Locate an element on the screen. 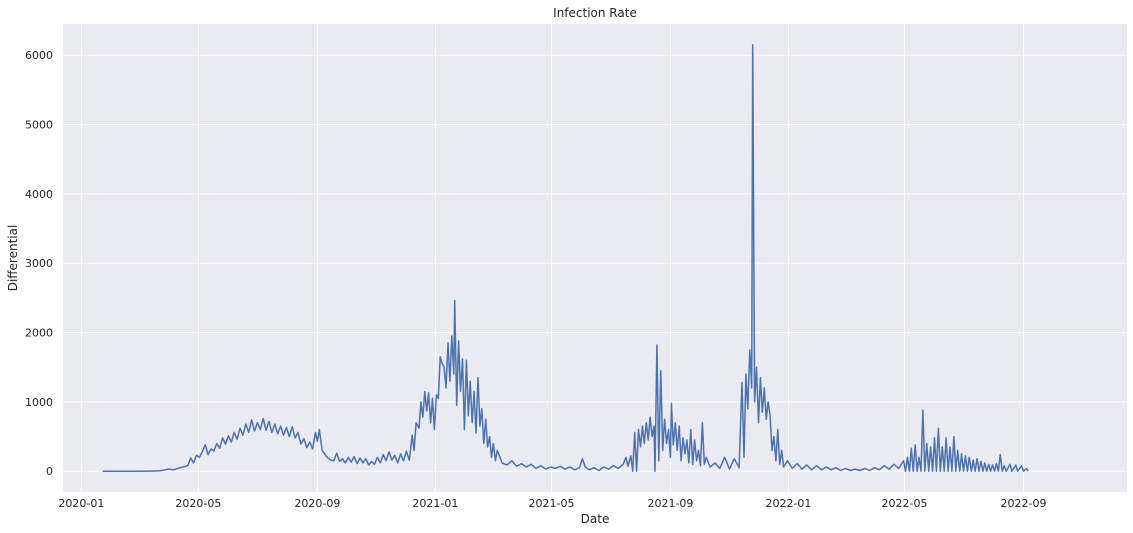 The height and width of the screenshot is (533, 1133). y-tick-label: 5000 is located at coordinates (39, 125).